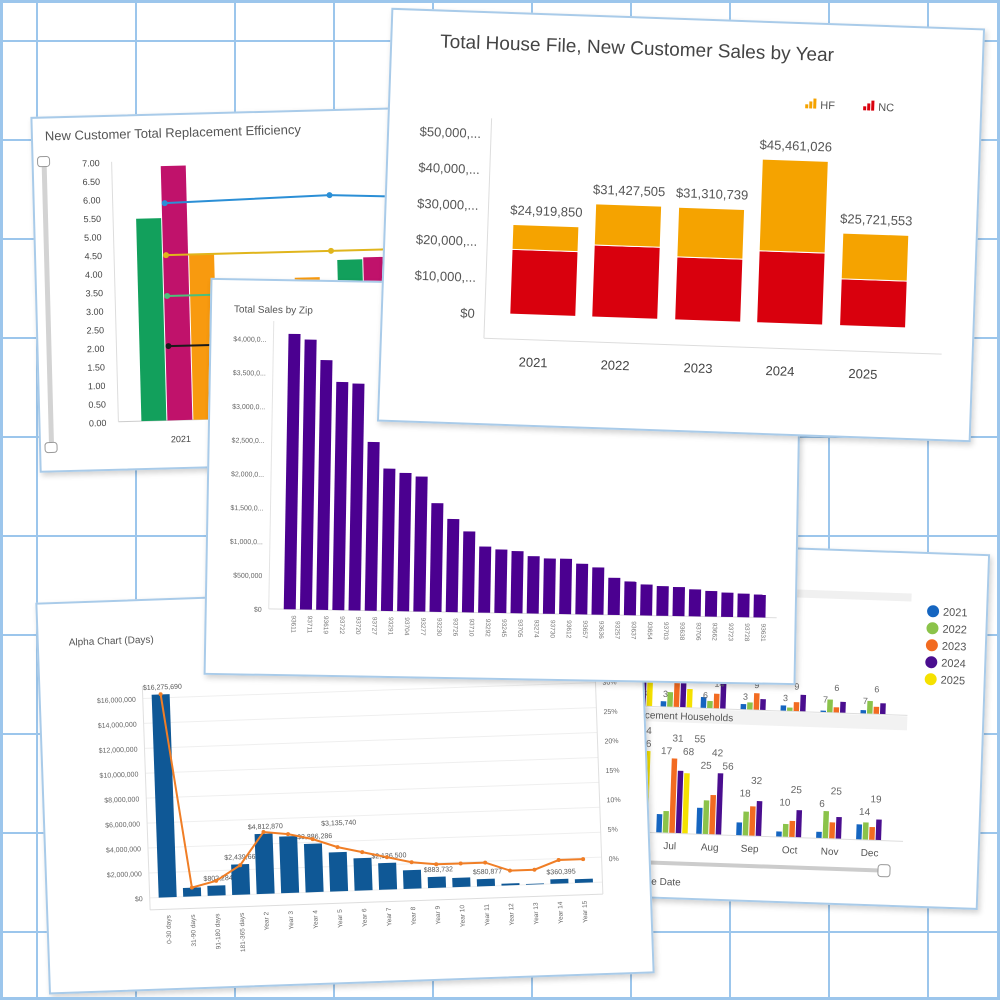 The image size is (1000, 1000). What do you see at coordinates (116, 701) in the screenshot?
I see `y-tick-label: $16,000,000` at bounding box center [116, 701].